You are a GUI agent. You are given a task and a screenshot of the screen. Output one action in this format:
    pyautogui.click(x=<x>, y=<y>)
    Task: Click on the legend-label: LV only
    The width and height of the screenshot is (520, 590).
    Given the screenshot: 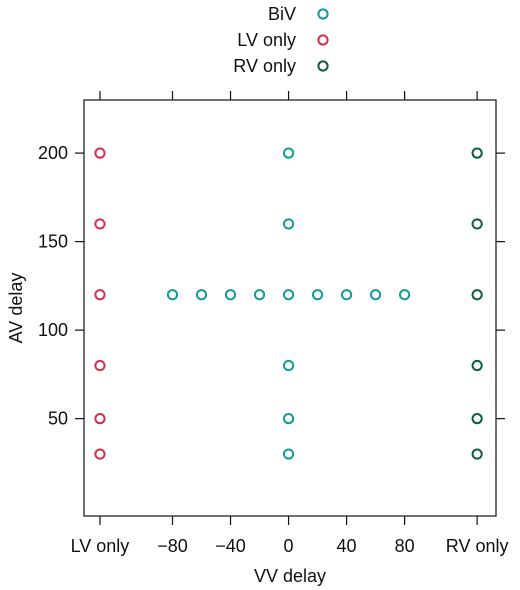 What is the action you would take?
    pyautogui.click(x=266, y=40)
    